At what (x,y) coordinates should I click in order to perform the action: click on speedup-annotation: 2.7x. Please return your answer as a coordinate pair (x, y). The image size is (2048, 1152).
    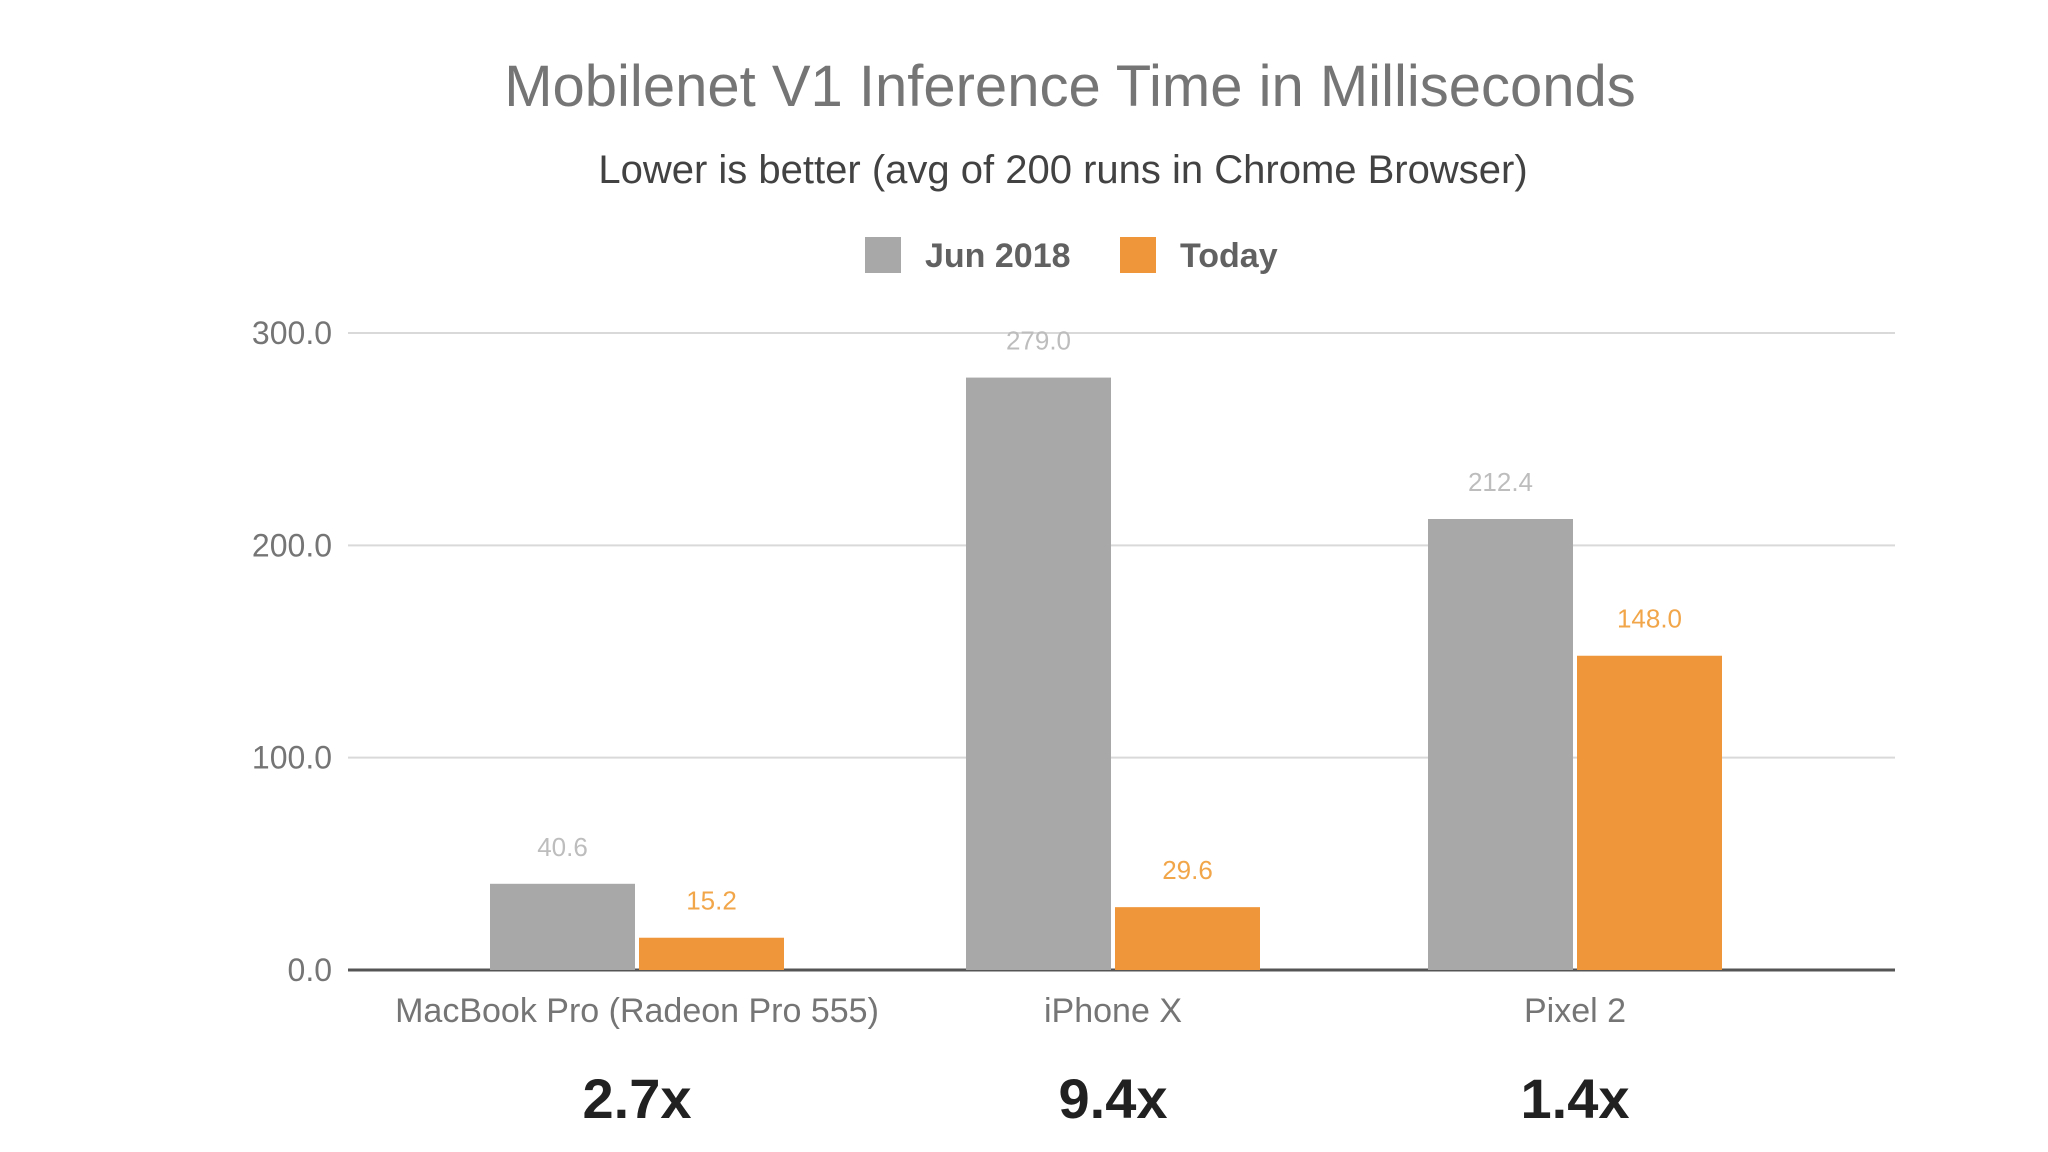
    Looking at the image, I should click on (637, 1098).